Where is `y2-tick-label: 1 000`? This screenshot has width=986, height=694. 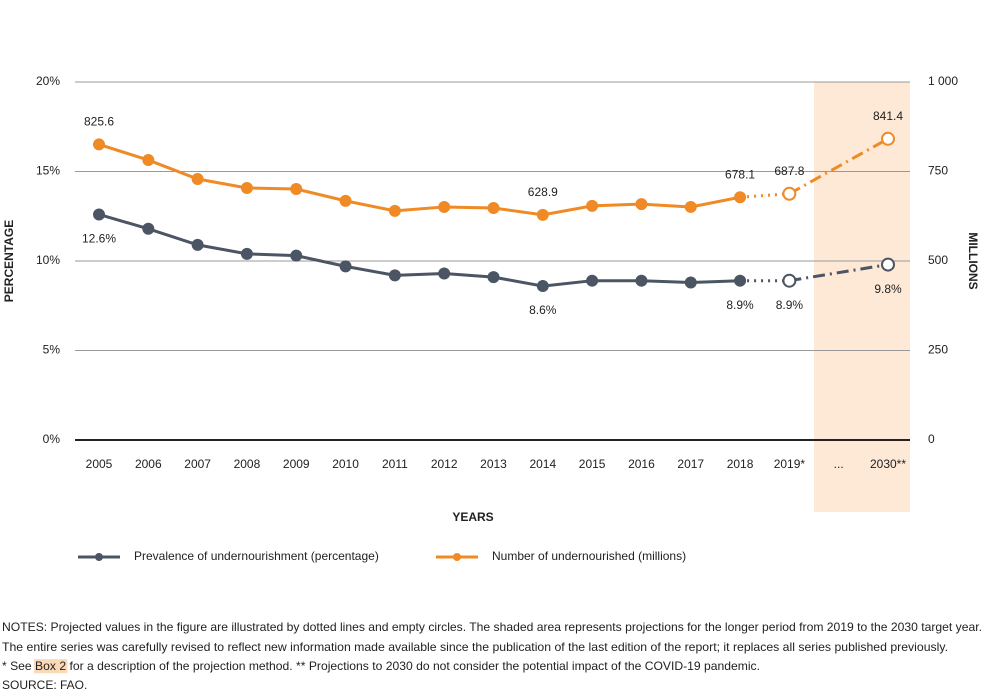 y2-tick-label: 1 000 is located at coordinates (943, 81).